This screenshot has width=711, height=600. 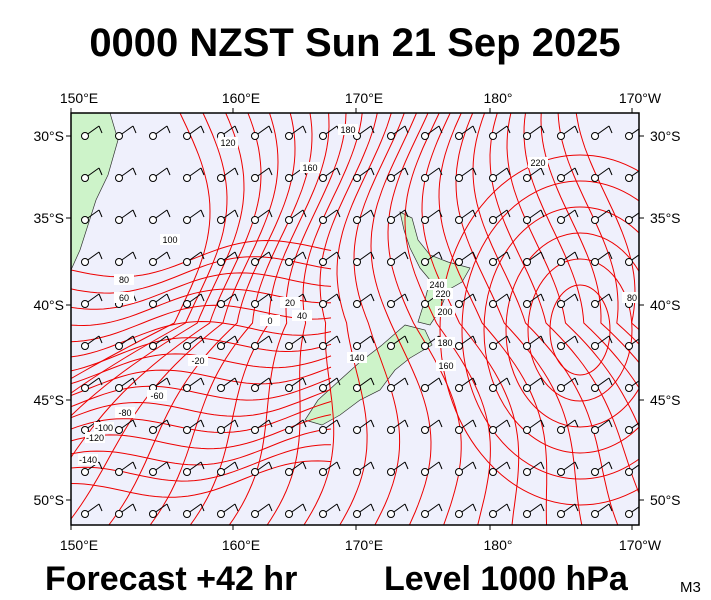 What do you see at coordinates (690, 587) in the screenshot?
I see `model-label: M3` at bounding box center [690, 587].